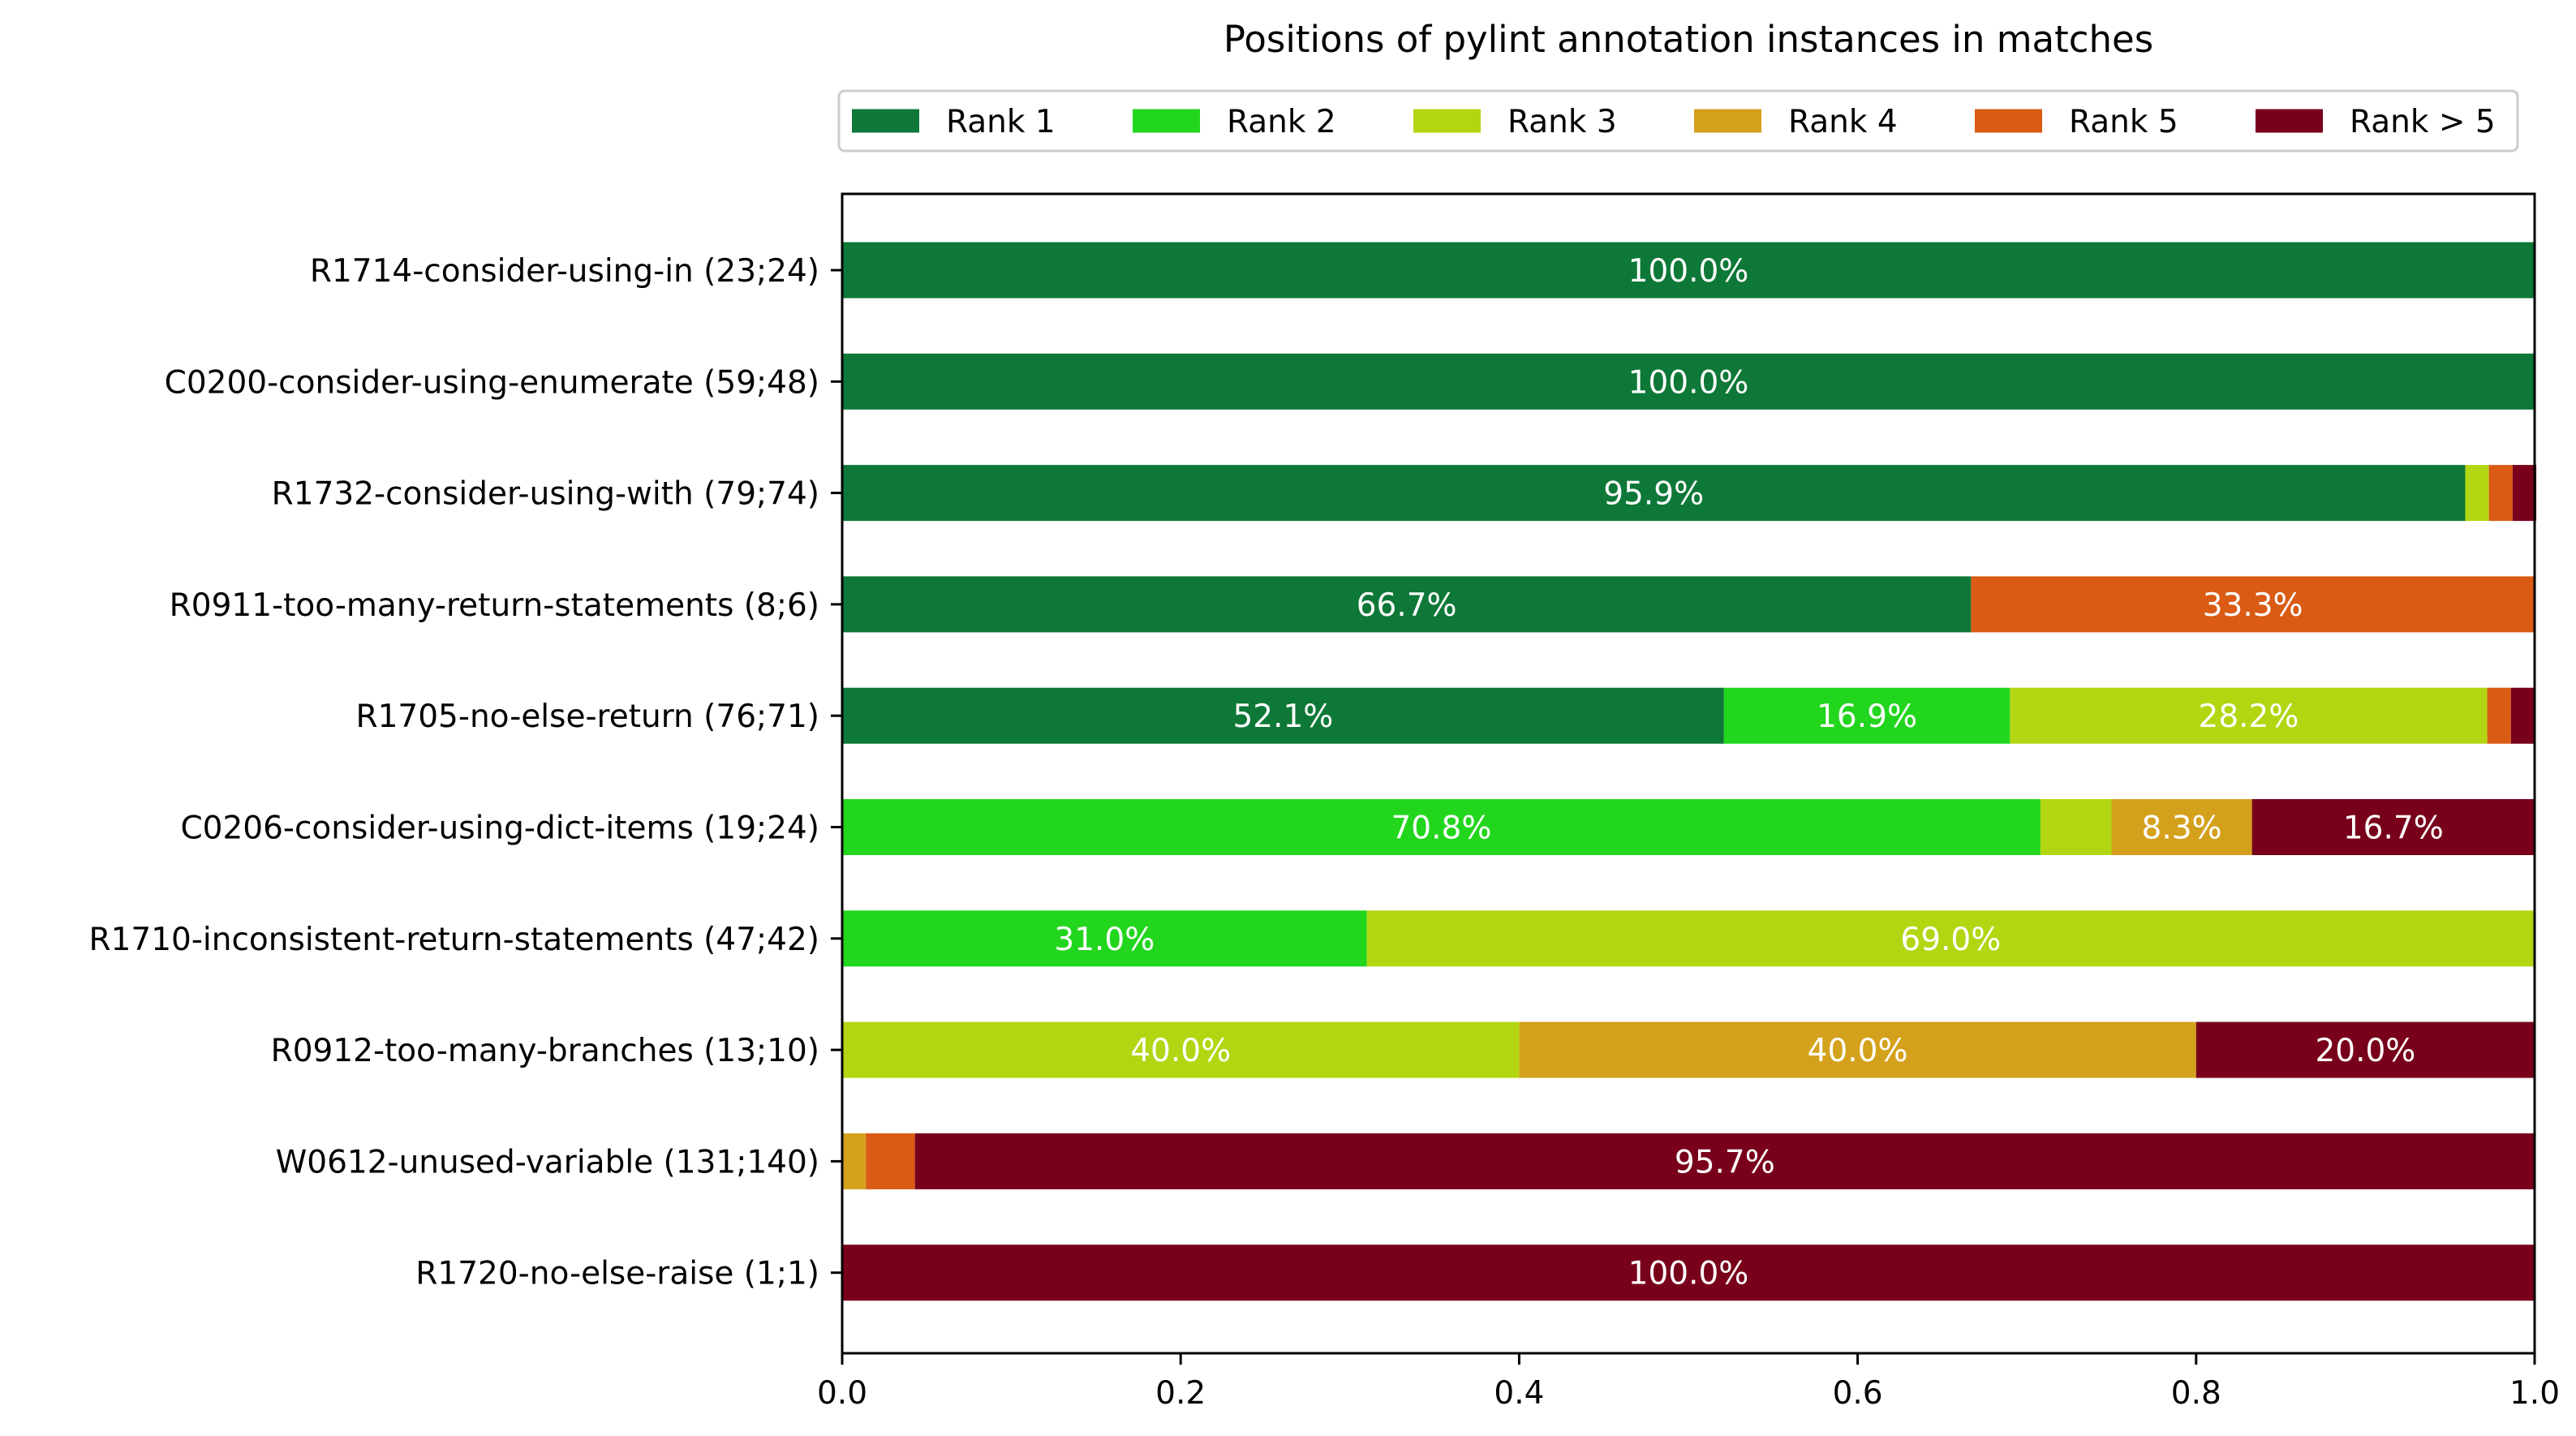 This screenshot has height=1436, width=2576. What do you see at coordinates (1519, 1393) in the screenshot?
I see `x-tick-label: 0.4` at bounding box center [1519, 1393].